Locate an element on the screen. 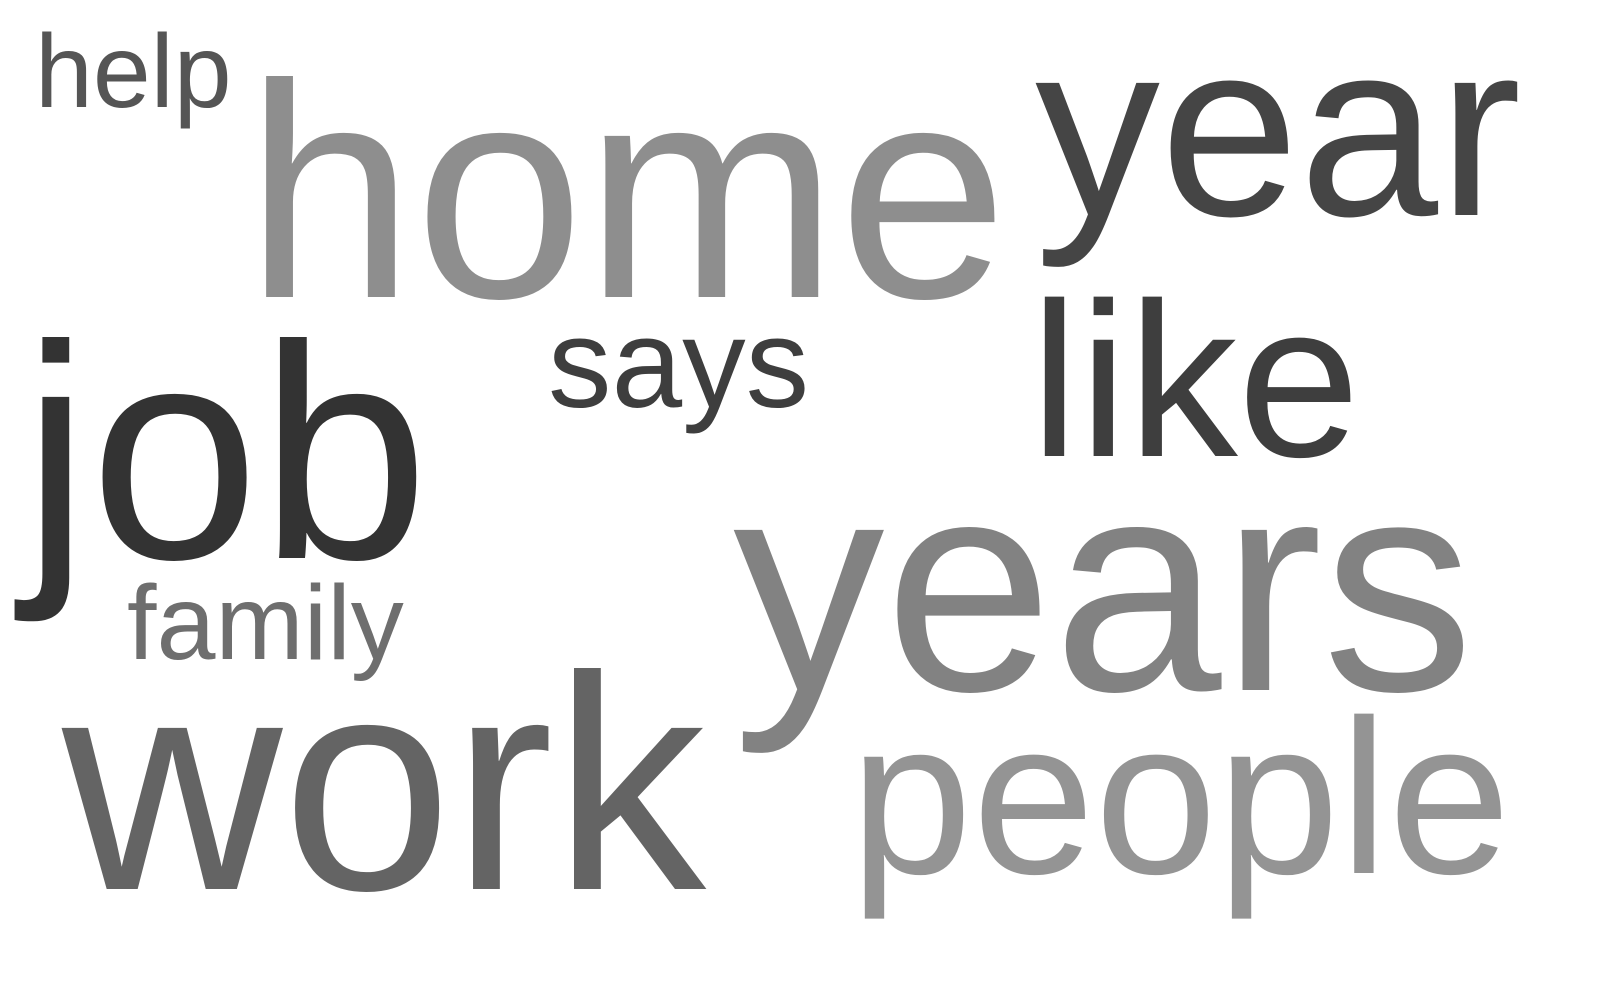  word-says: says is located at coordinates (678, 363).